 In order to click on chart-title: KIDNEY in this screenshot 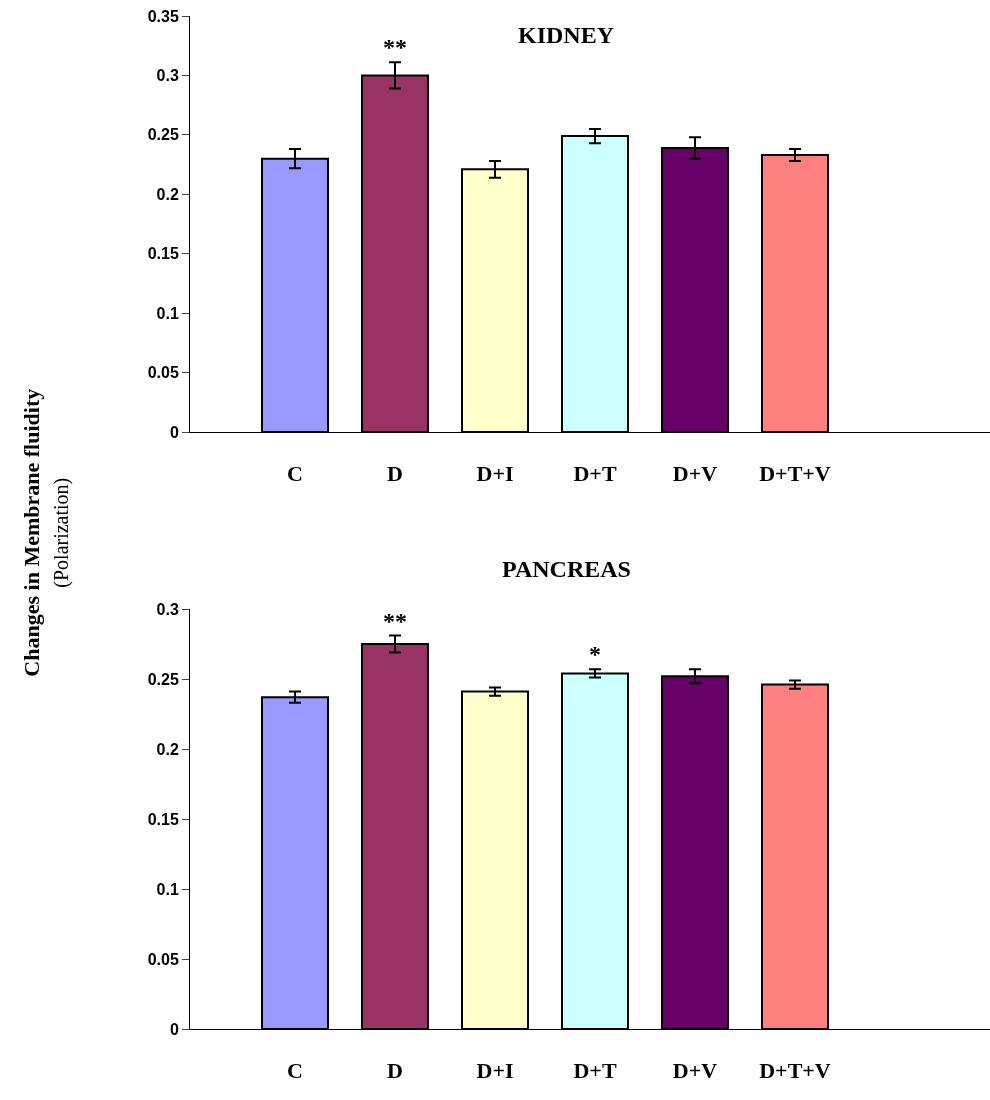, I will do `click(566, 35)`.